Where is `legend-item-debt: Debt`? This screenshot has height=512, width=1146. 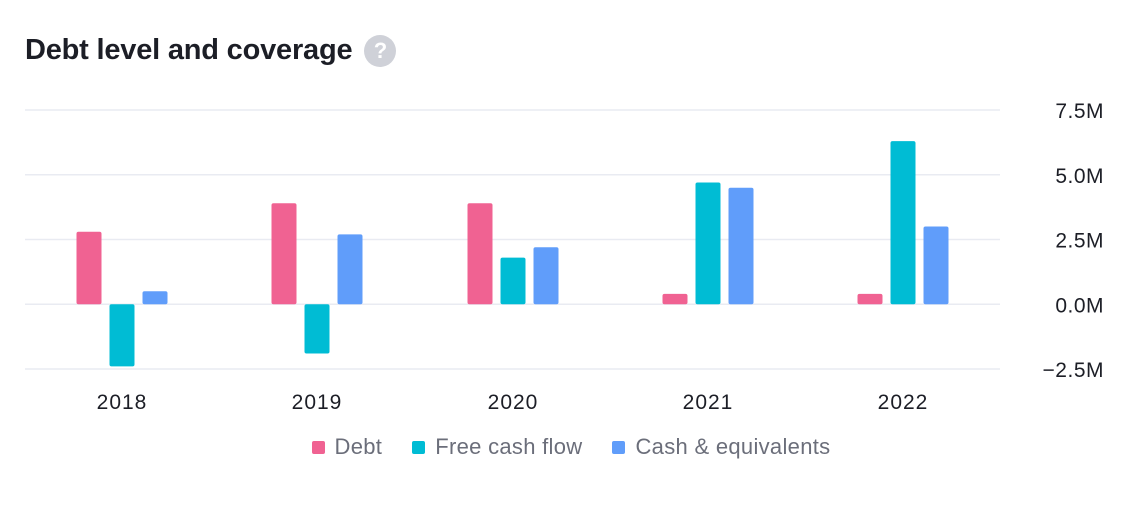
legend-item-debt: Debt is located at coordinates (347, 447).